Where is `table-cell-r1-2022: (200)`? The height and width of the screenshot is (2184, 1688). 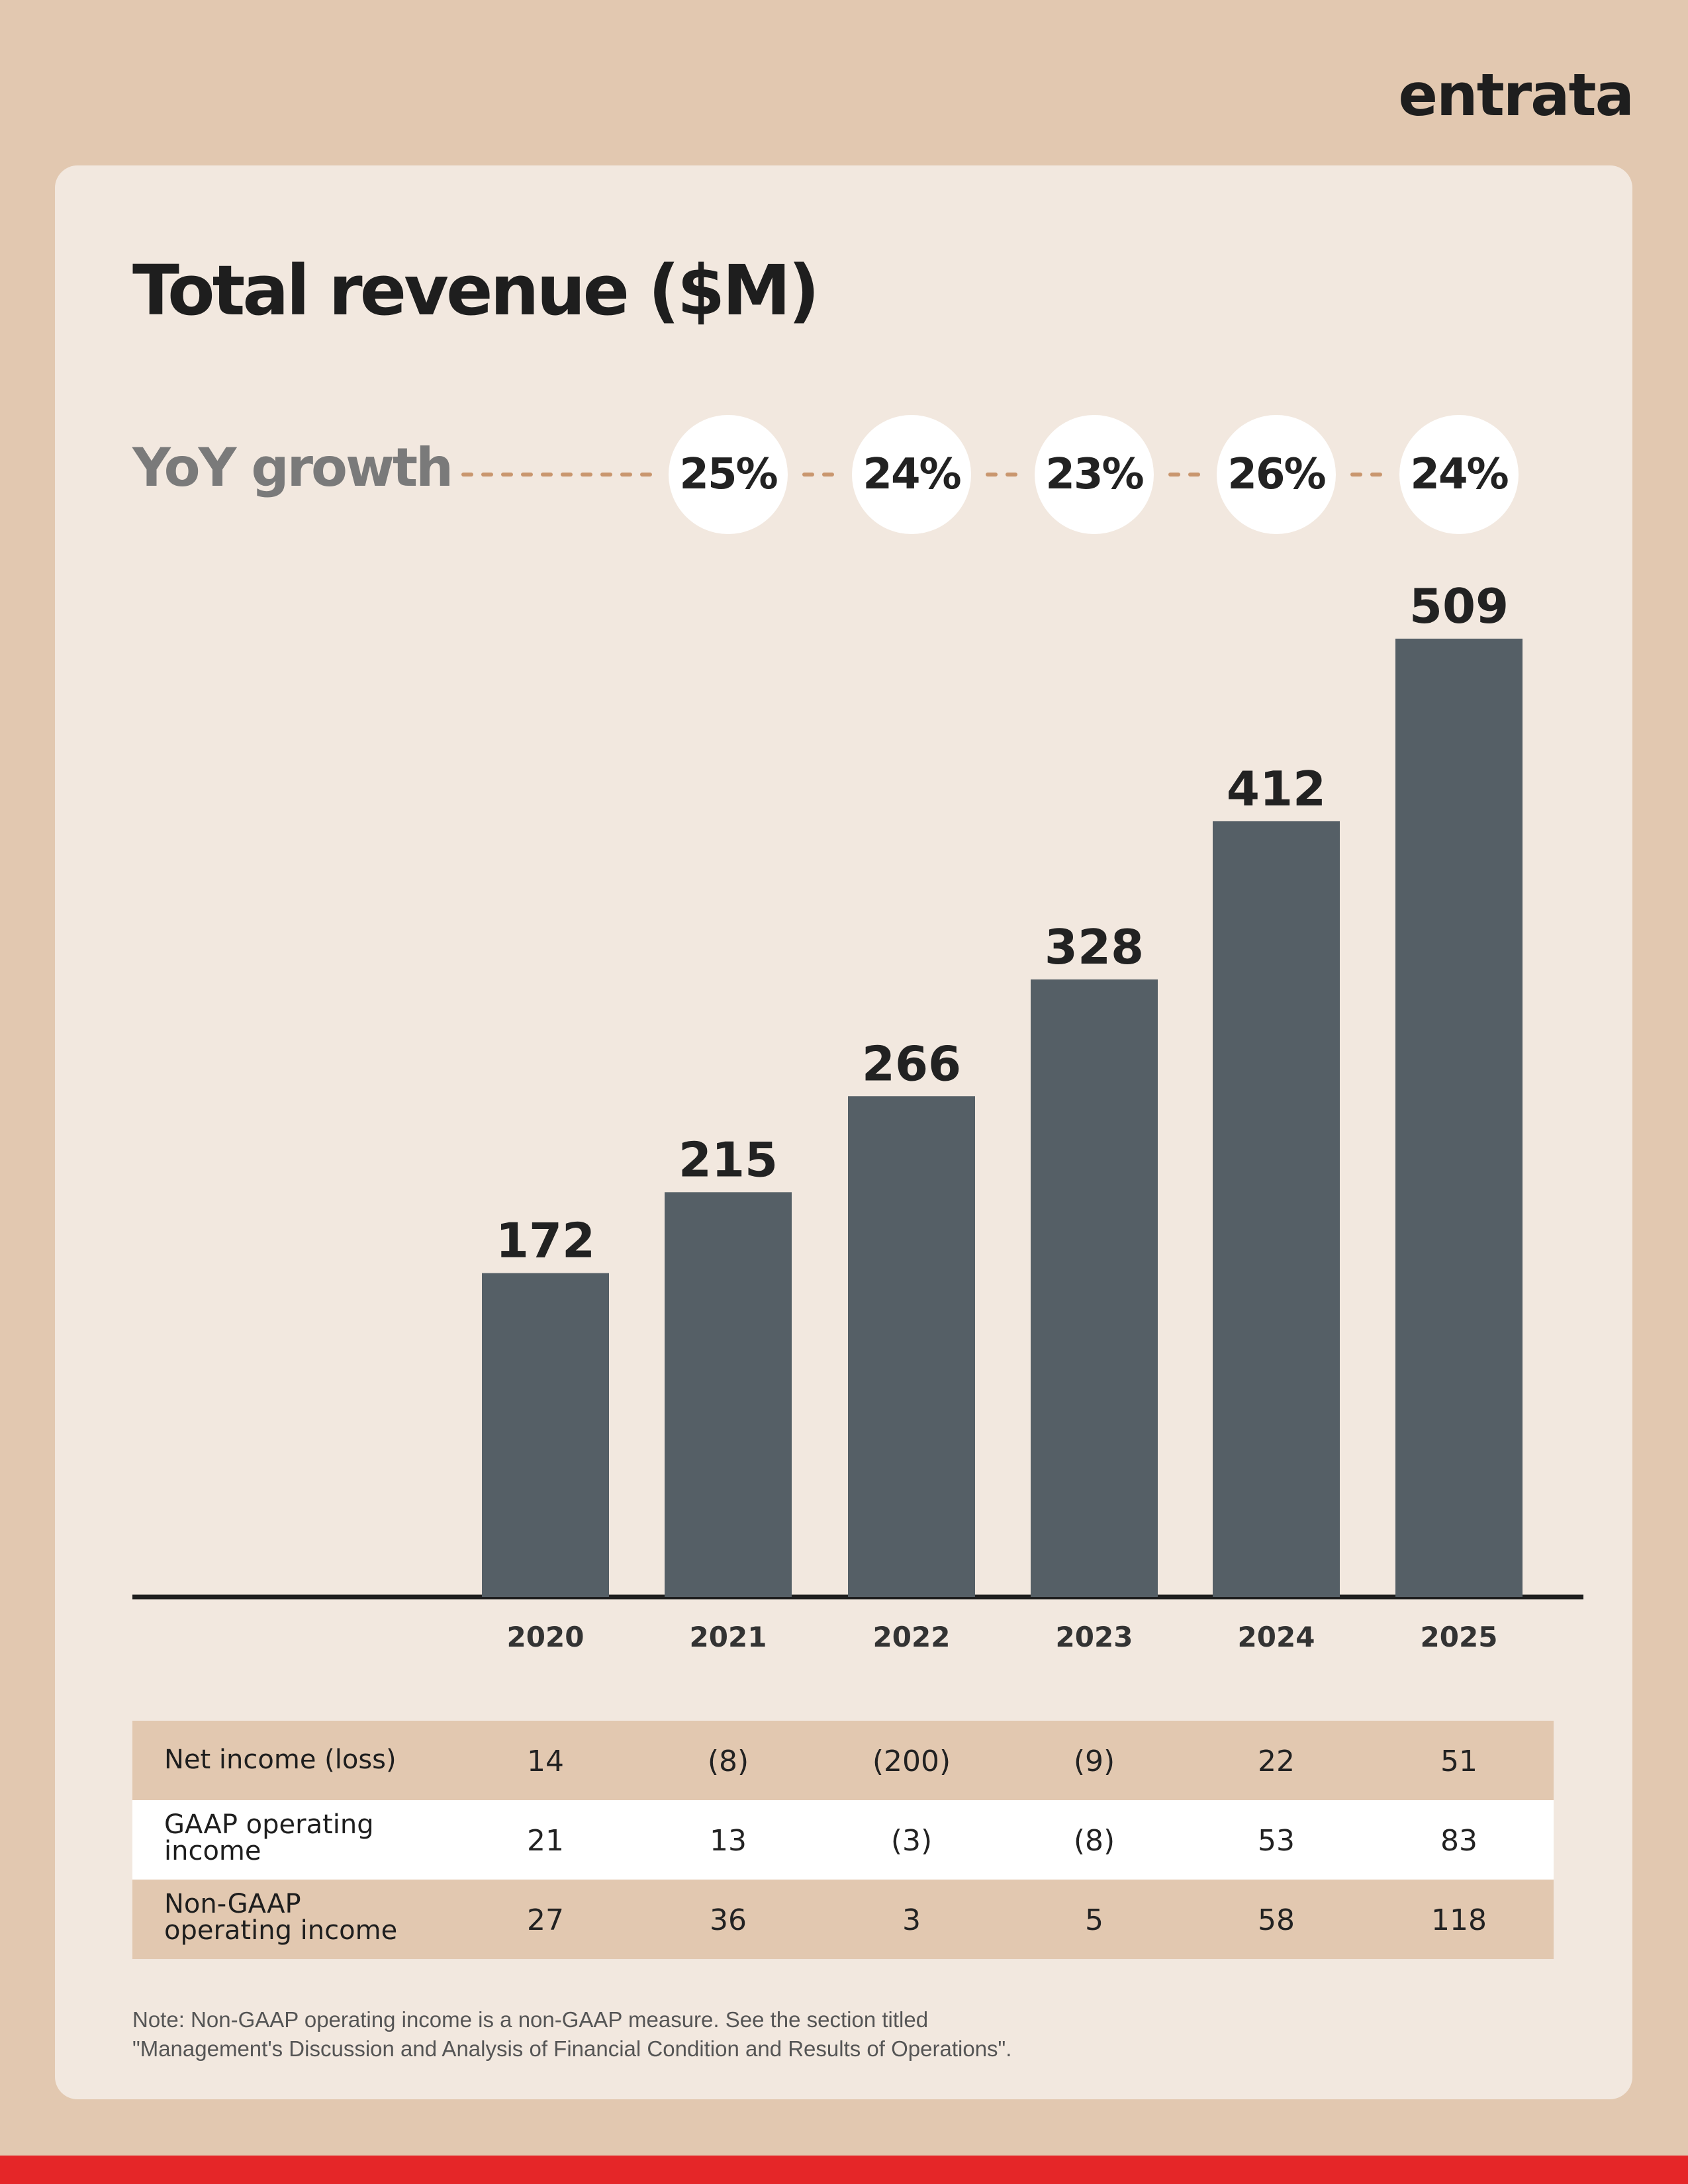 table-cell-r1-2022: (200) is located at coordinates (911, 1761).